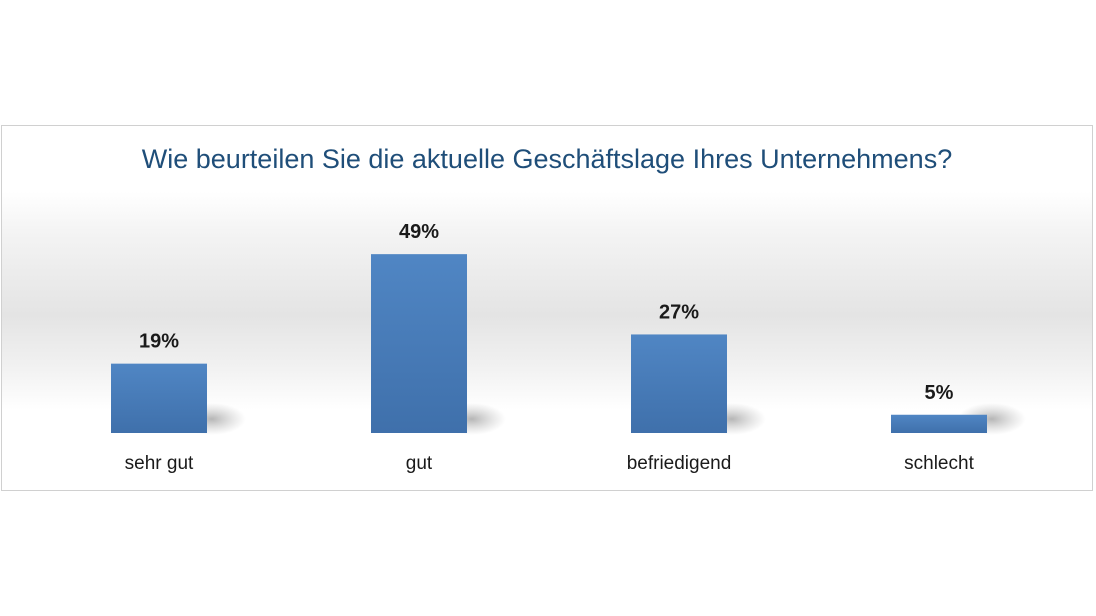 Image resolution: width=1096 pixels, height=616 pixels. Describe the element at coordinates (159, 463) in the screenshot. I see `category-label: sehr gut` at that location.